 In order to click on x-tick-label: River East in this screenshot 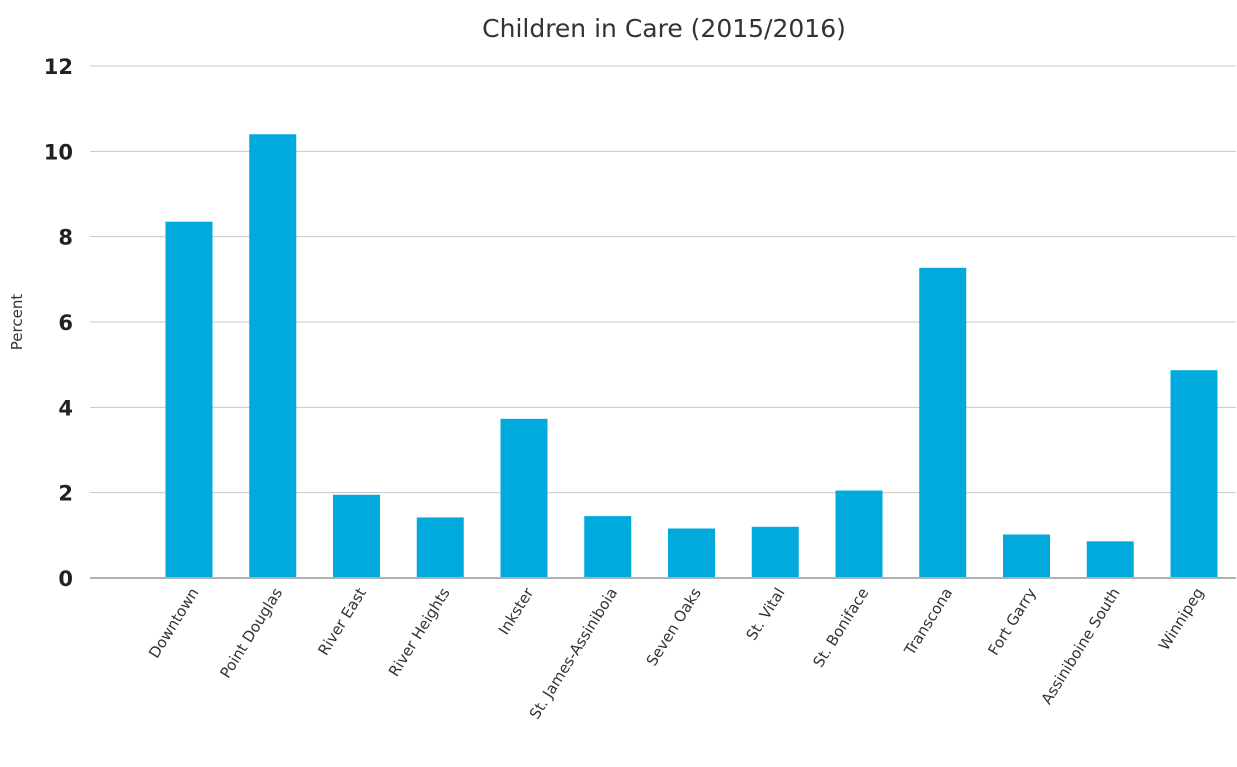, I will do `click(342, 621)`.